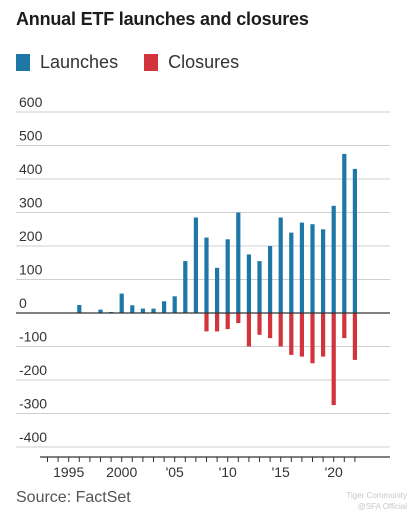 Image resolution: width=413 pixels, height=516 pixels. Describe the element at coordinates (227, 276) in the screenshot. I see `bar-launches-2010` at that location.